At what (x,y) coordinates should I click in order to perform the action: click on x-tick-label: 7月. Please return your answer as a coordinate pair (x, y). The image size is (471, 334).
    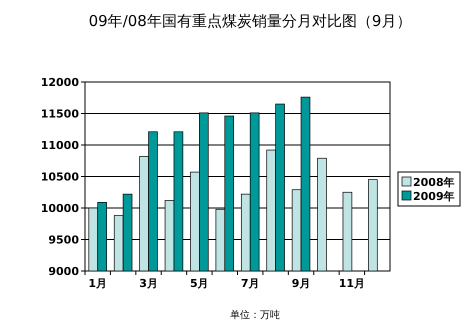
    Looking at the image, I should click on (250, 283).